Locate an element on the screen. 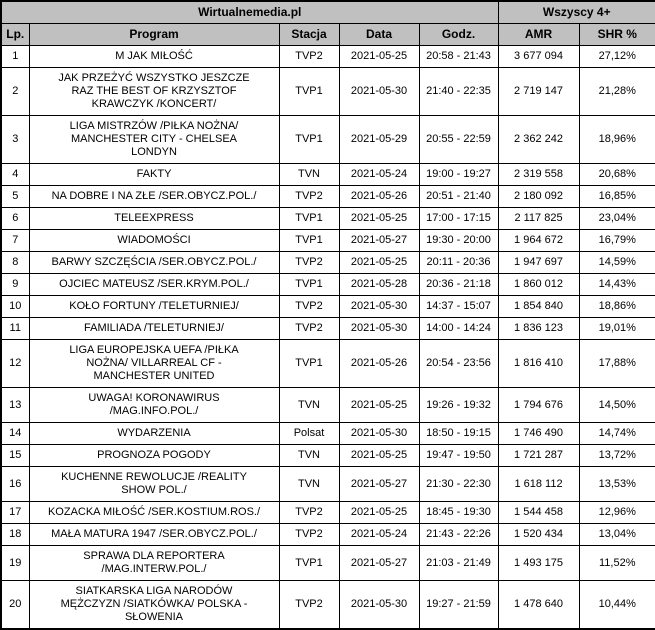 Image resolution: width=655 pixels, height=630 pixels. cell-lp: 14 is located at coordinates (15, 433).